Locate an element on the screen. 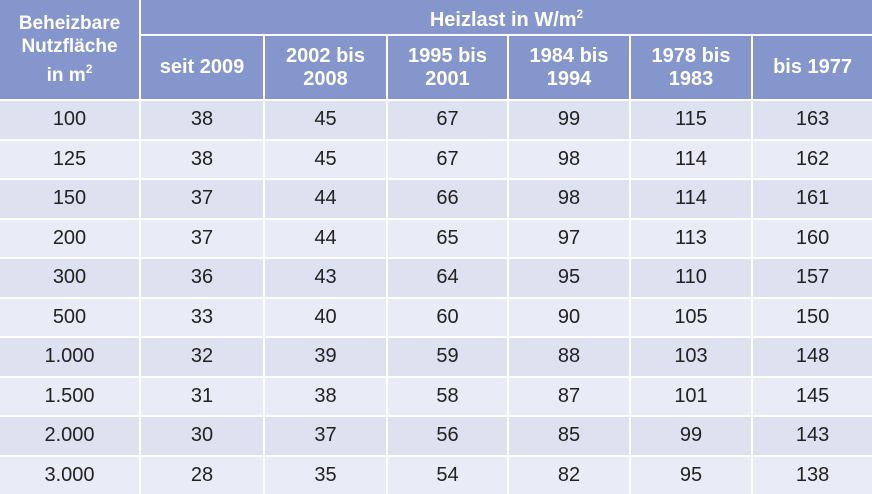  heat-load-group-header: Heizlast in W/m2 is located at coordinates (506, 17).